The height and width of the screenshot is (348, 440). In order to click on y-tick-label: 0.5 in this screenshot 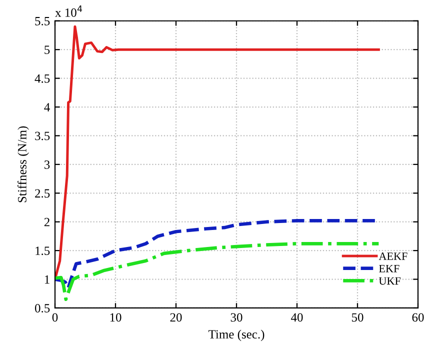, I will do `click(42, 308)`.